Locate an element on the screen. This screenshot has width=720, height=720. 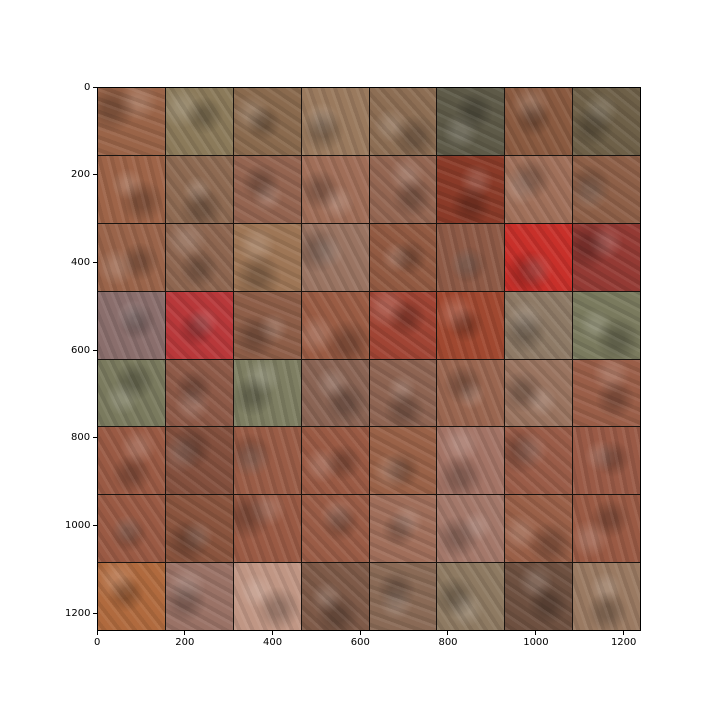
y-tick-label: 600 is located at coordinates (81, 350).